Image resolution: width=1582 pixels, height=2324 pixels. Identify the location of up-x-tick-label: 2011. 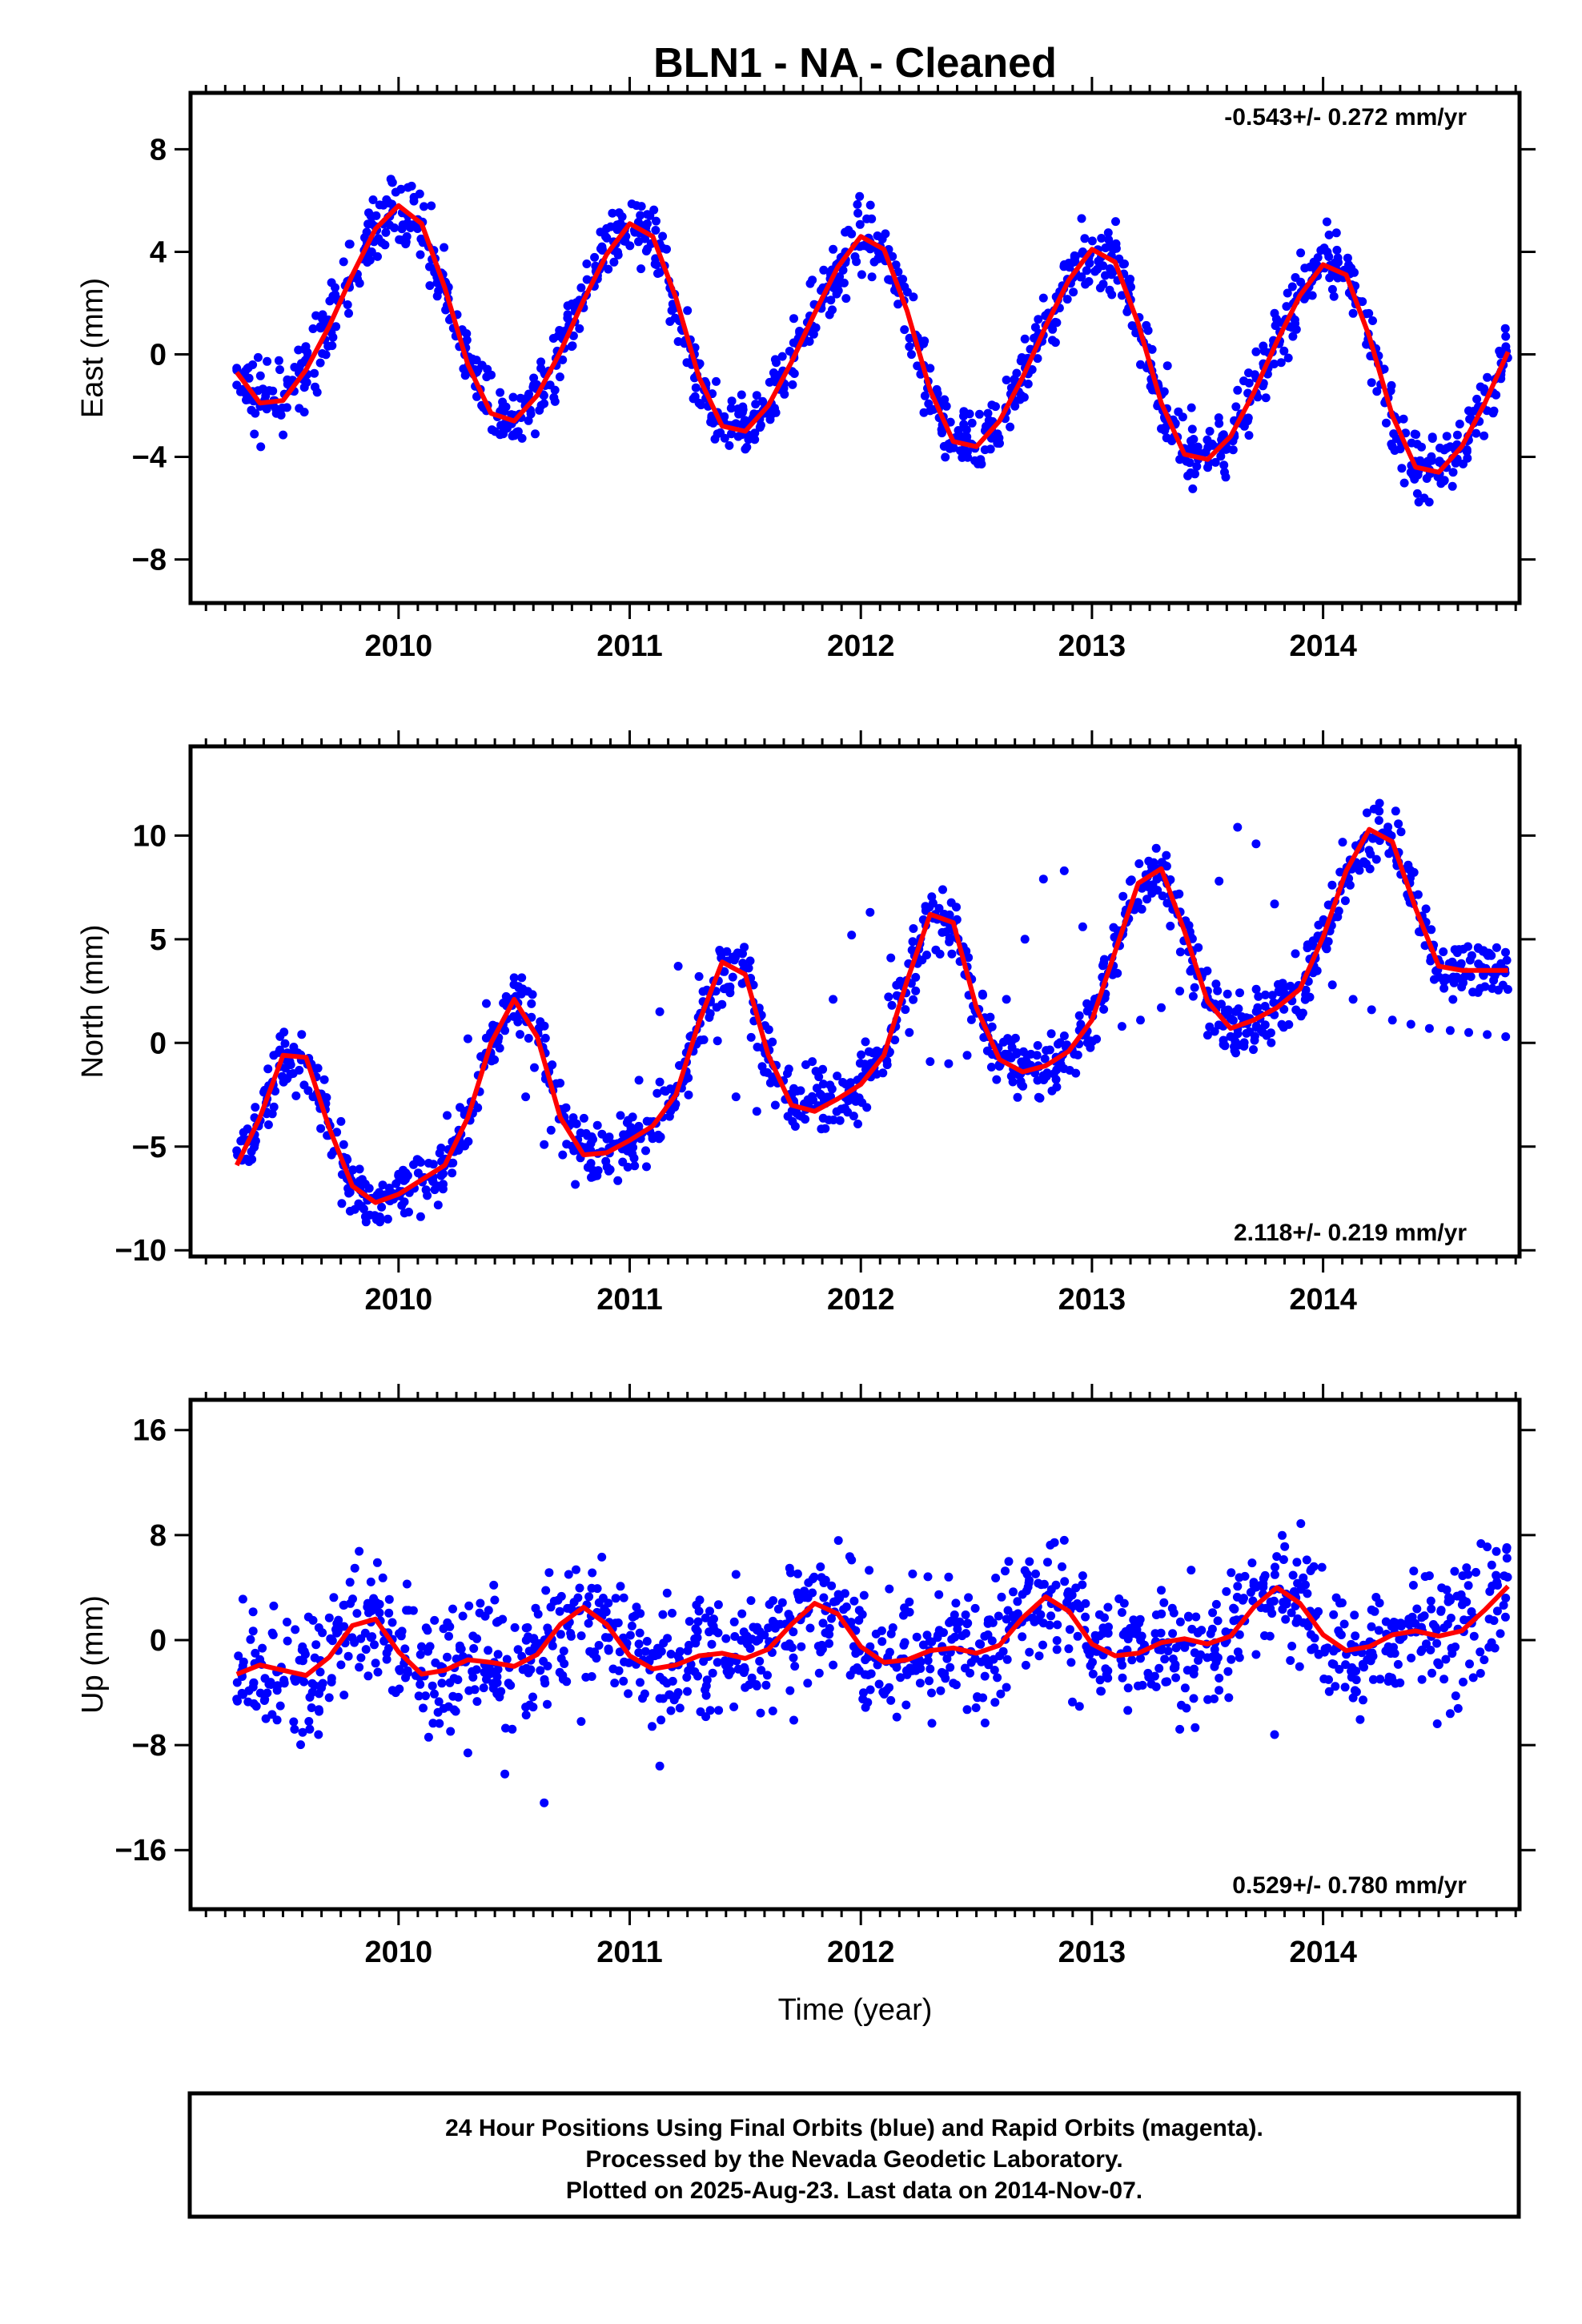
(629, 1953).